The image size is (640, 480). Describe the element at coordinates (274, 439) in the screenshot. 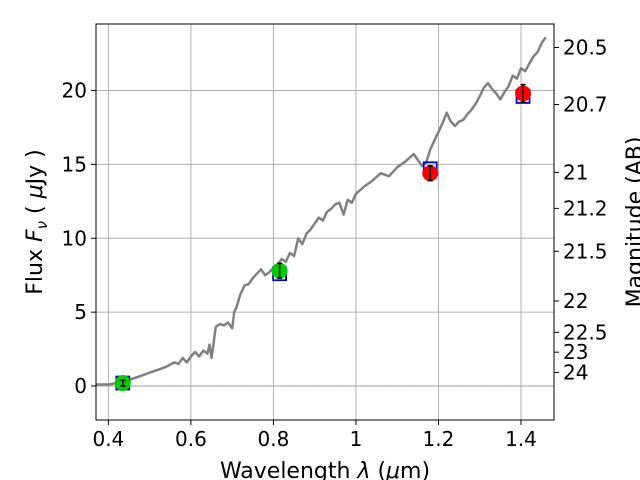

I see `x-tick-label: 0.8` at that location.